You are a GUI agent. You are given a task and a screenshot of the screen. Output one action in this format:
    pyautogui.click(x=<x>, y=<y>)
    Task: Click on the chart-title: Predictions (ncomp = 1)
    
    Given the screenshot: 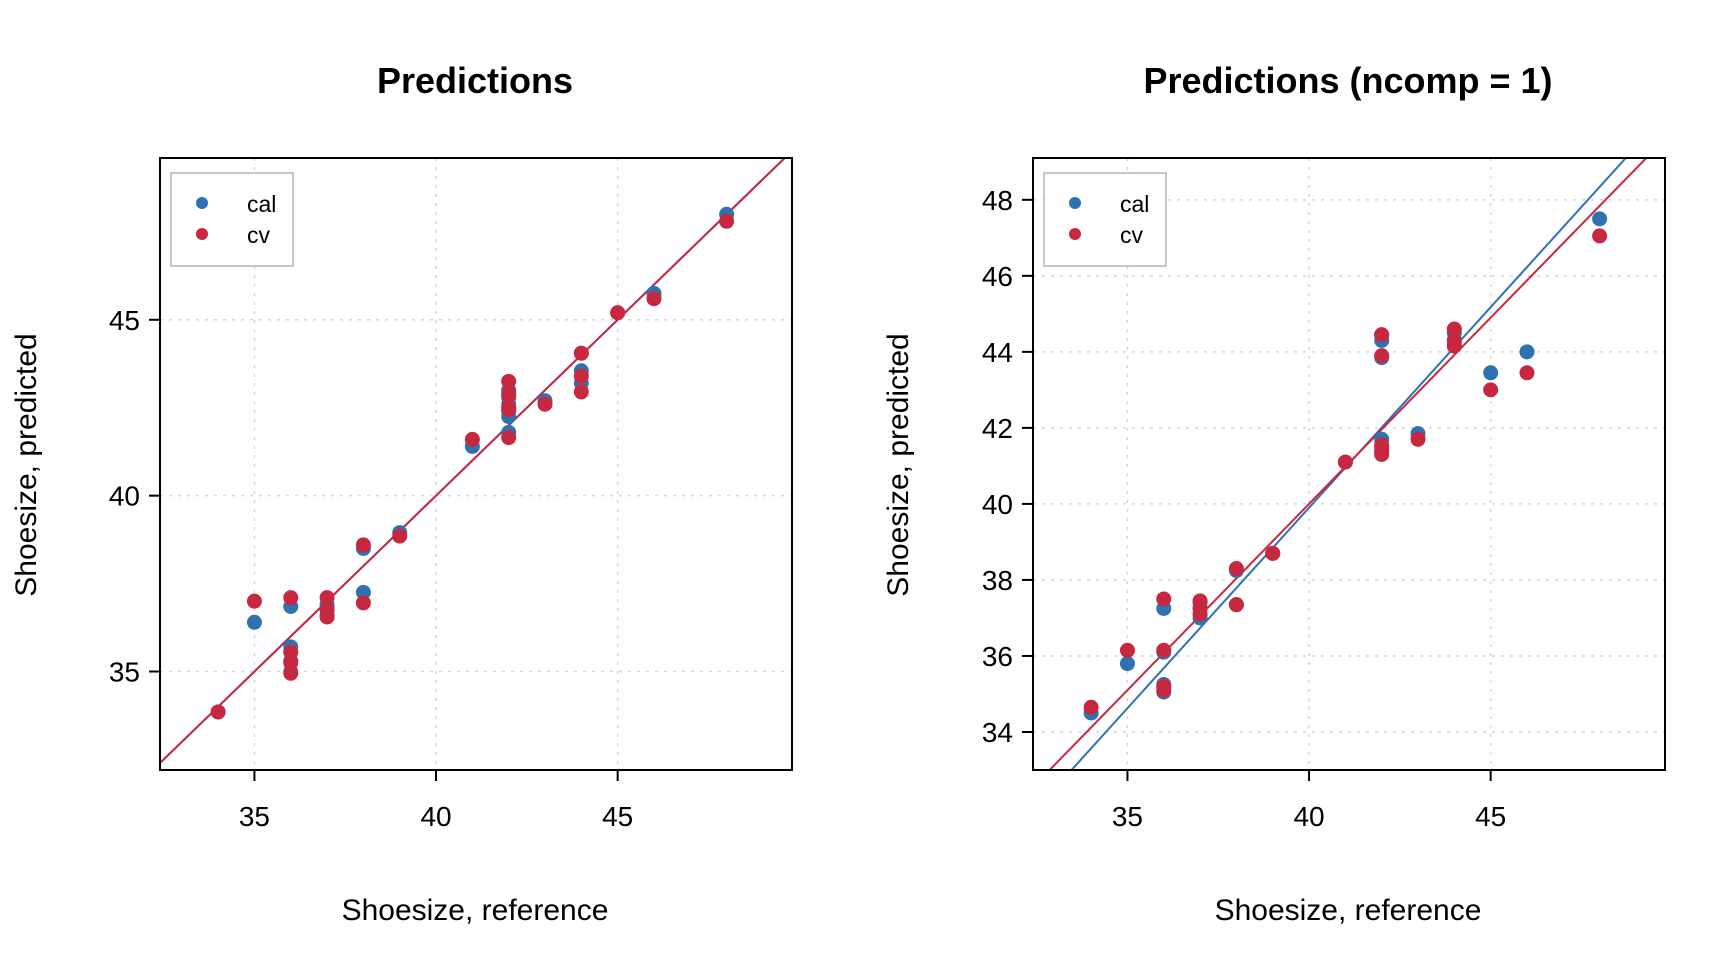 What is the action you would take?
    pyautogui.click(x=1347, y=80)
    